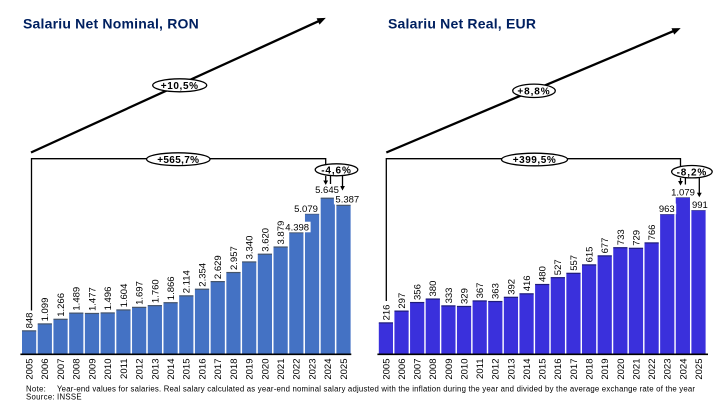 The height and width of the screenshot is (405, 720). Describe the element at coordinates (543, 274) in the screenshot. I see `svg-text: 480` at that location.